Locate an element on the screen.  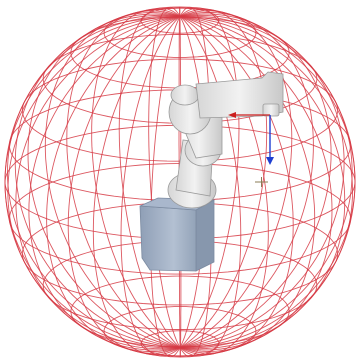
robot-wrist is located at coordinates (271, 110).